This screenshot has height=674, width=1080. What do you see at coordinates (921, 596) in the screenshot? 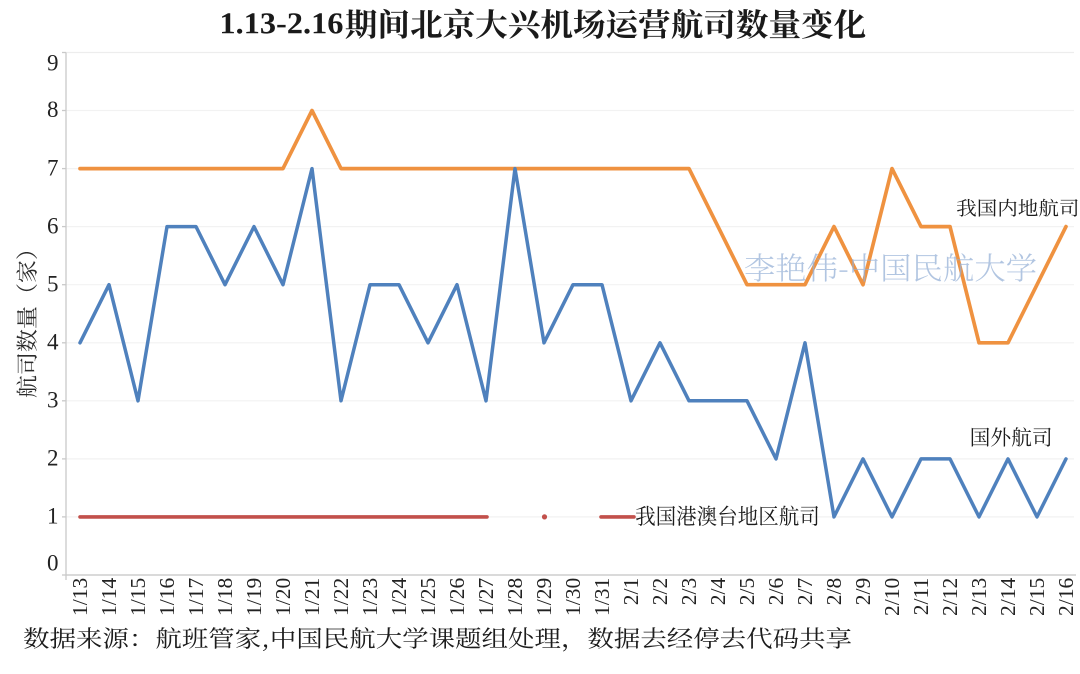
I see `svg-text: 2/11` at bounding box center [921, 596].